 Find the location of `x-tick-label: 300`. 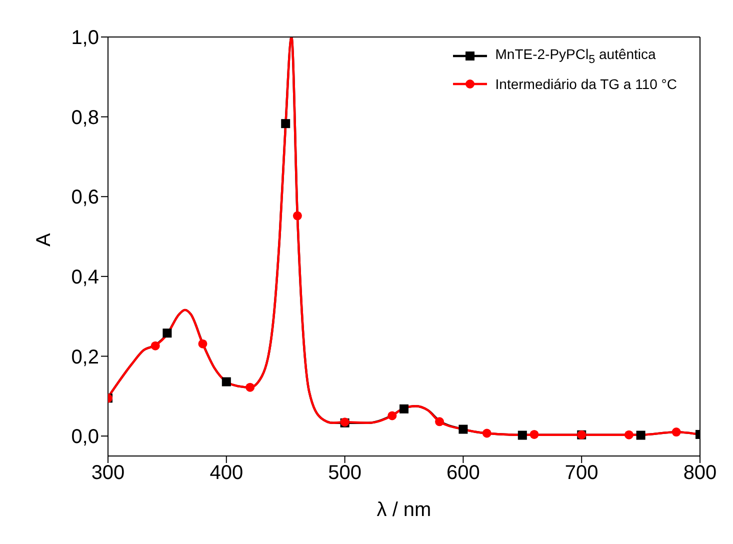

x-tick-label: 300 is located at coordinates (108, 473).